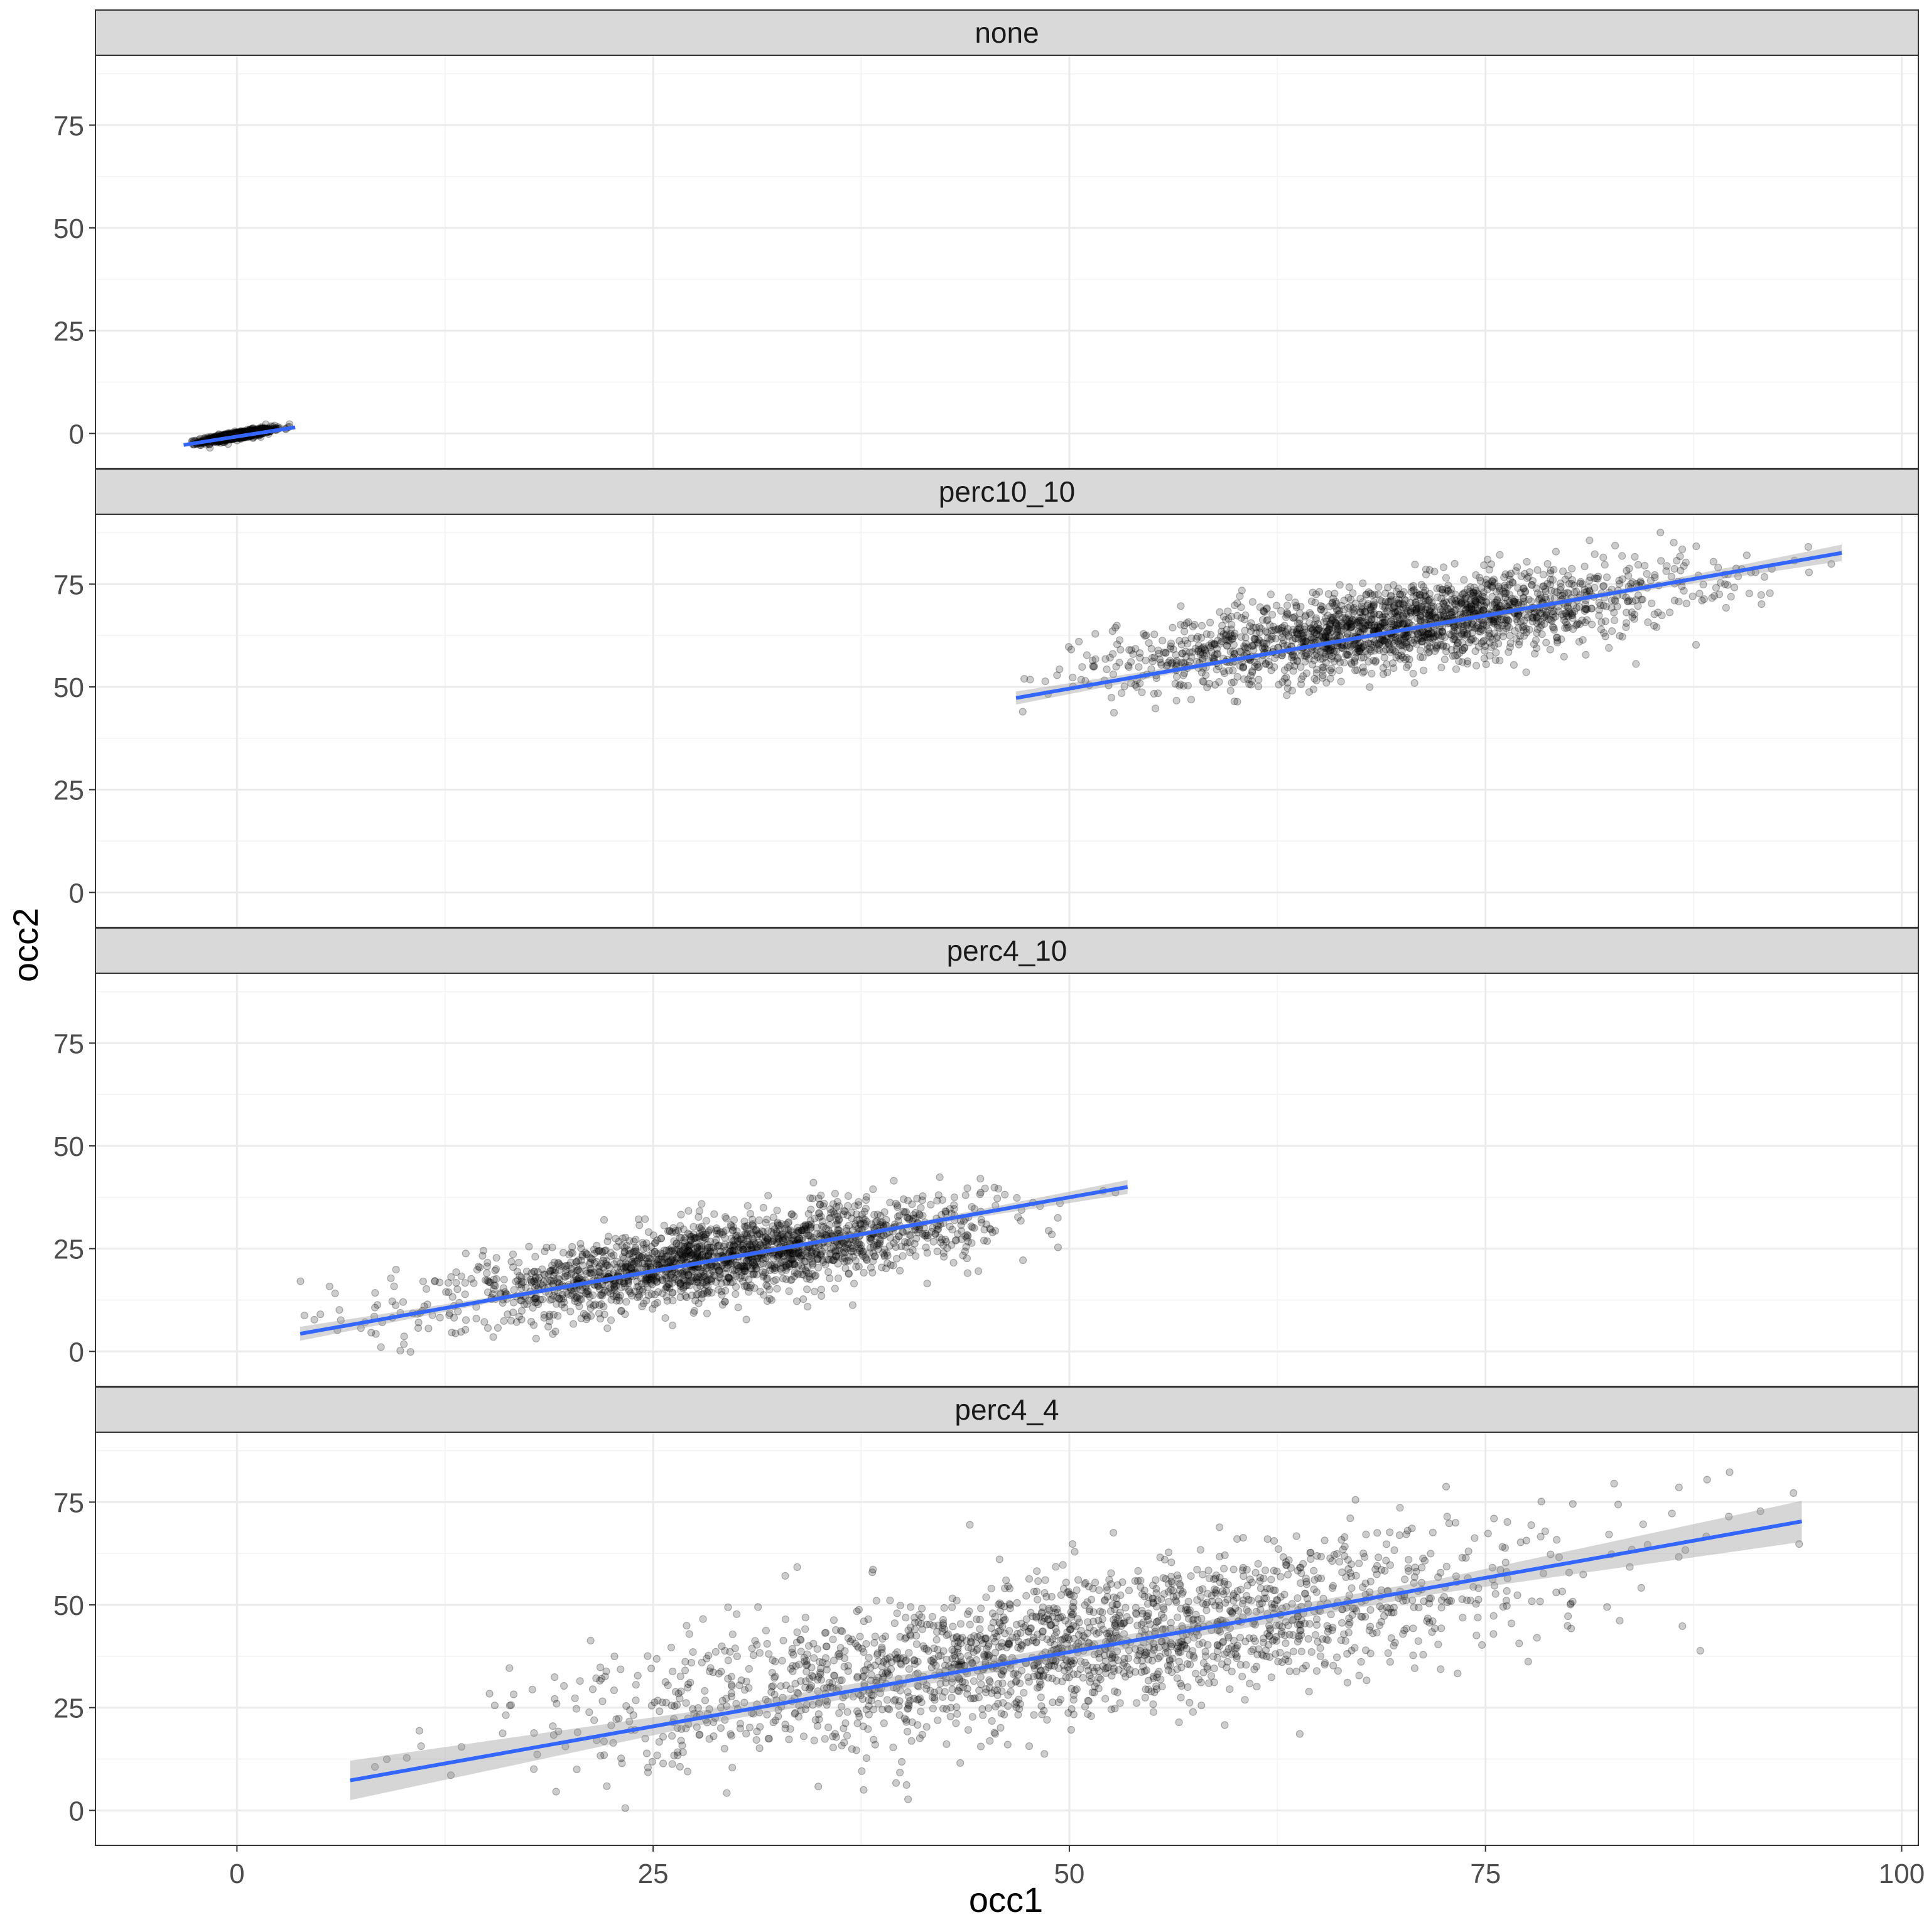 This screenshot has height=1932, width=1929. I want to click on facet-strip-label: perc4_10, so click(1007, 950).